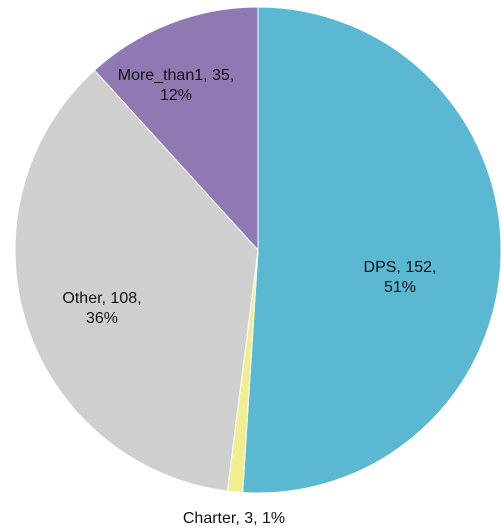 This screenshot has height=529, width=501. What do you see at coordinates (400, 277) in the screenshot?
I see `slice-label-dps: DPS, 152, 51%` at bounding box center [400, 277].